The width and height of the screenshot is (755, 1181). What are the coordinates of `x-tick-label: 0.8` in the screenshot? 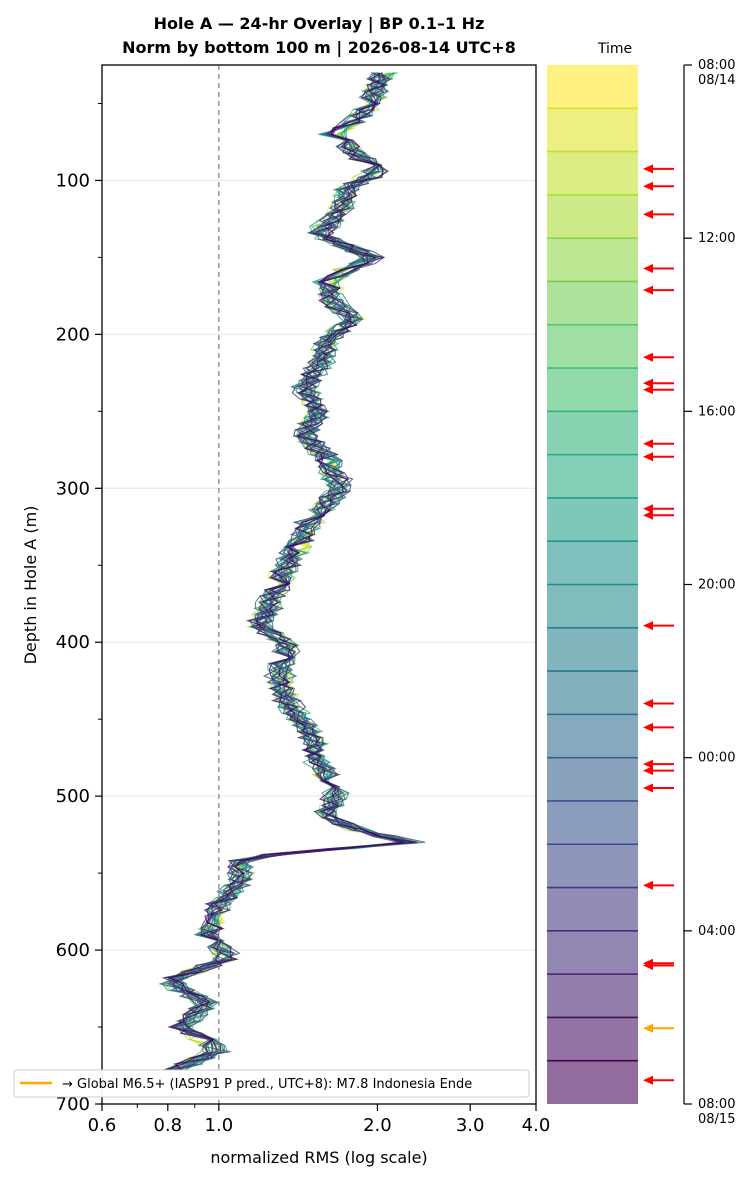 It's located at (167, 1125).